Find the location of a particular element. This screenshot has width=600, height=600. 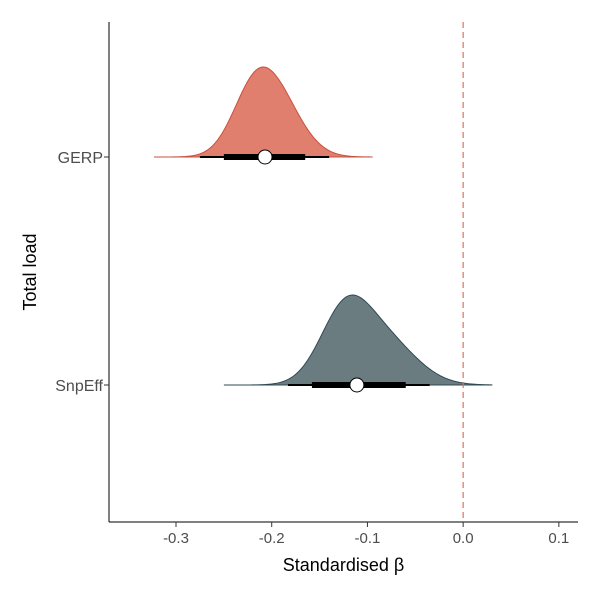

y-axis-ticks: GERP SnpEff is located at coordinates (82, 272).